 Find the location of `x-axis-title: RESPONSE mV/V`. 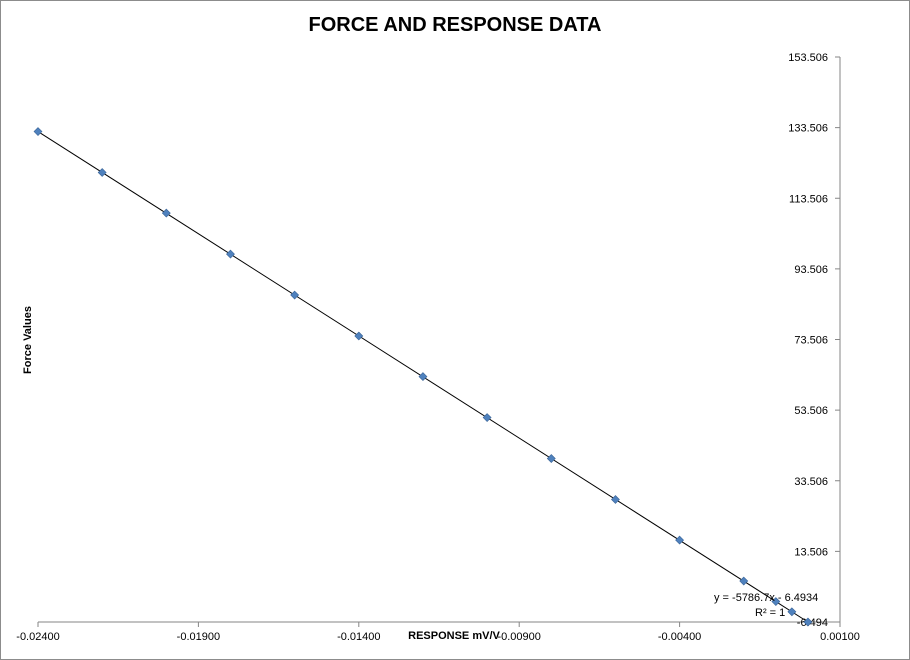

x-axis-title: RESPONSE mV/V is located at coordinates (454, 636).